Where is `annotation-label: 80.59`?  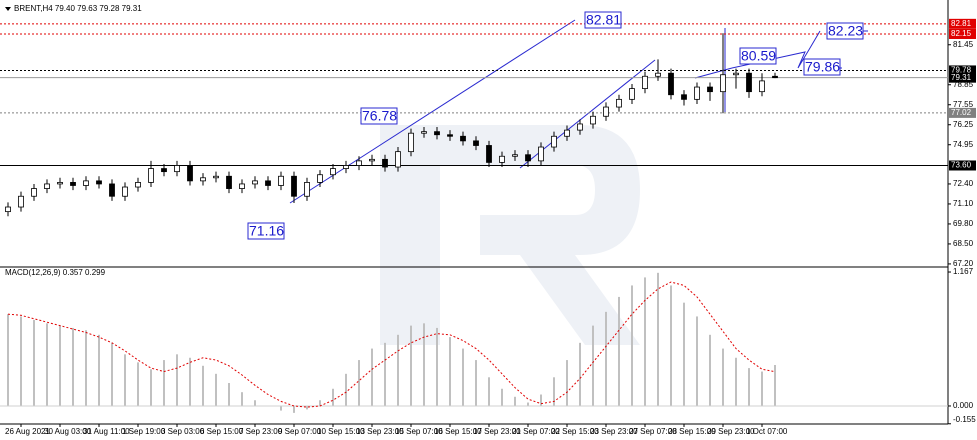
annotation-label: 80.59 is located at coordinates (758, 56).